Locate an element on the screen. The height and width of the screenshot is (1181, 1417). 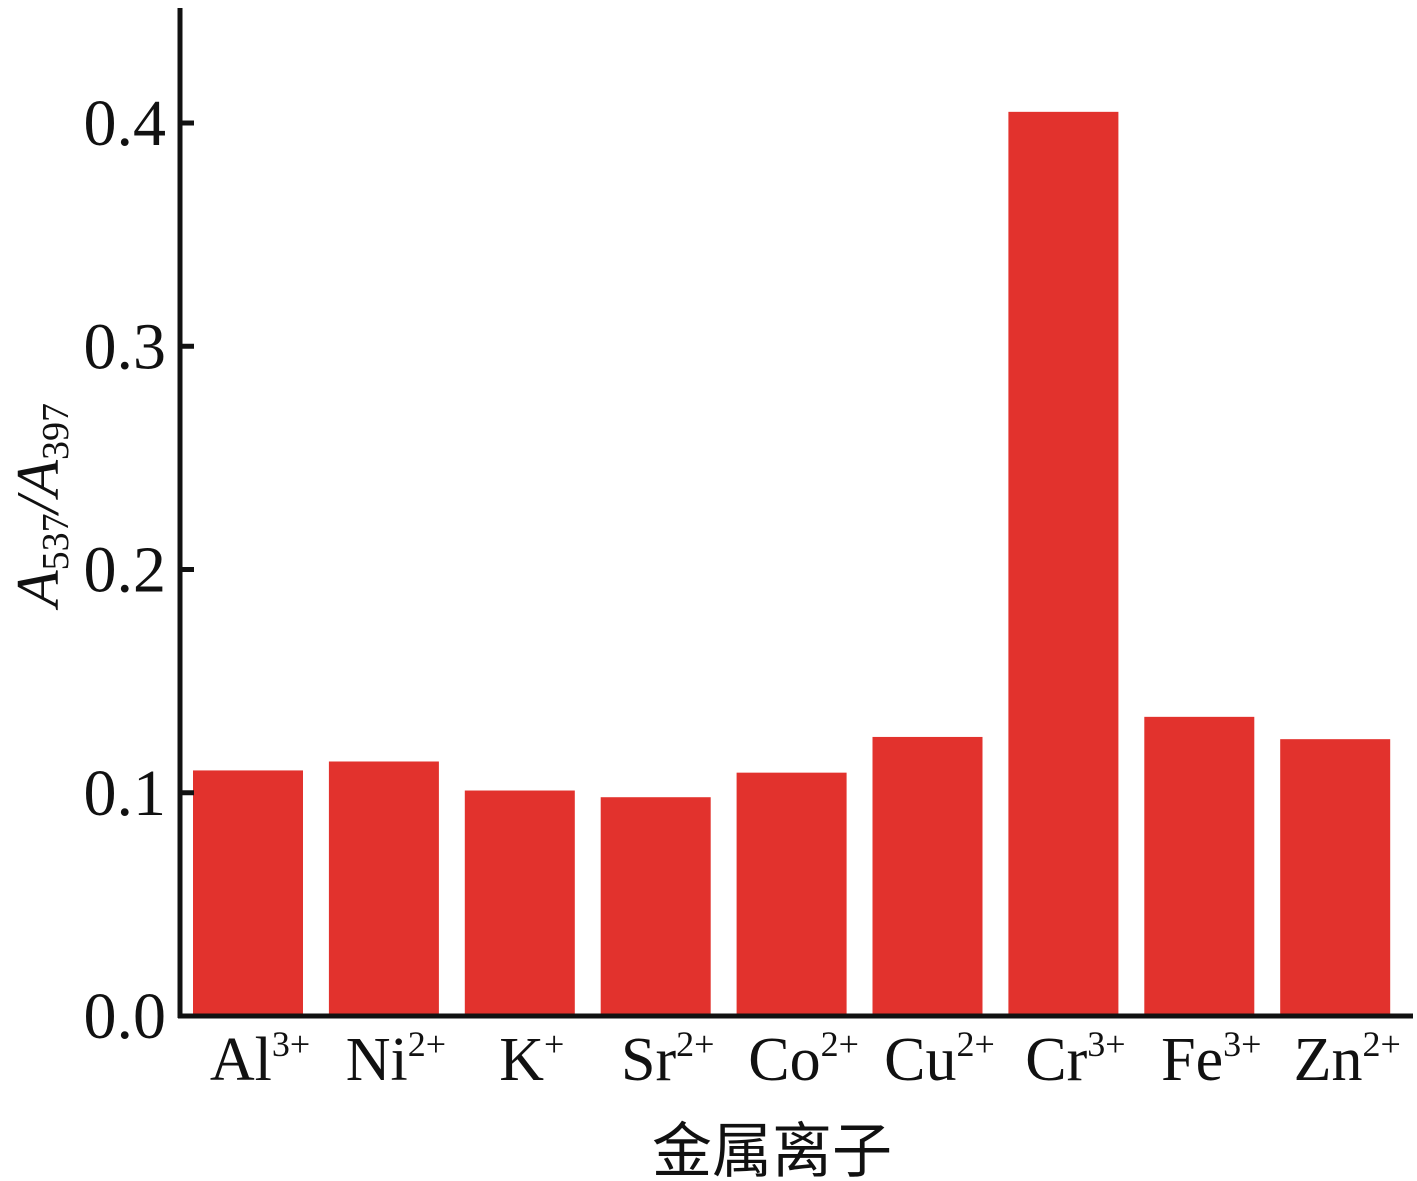
bar-co is located at coordinates (791, 894).